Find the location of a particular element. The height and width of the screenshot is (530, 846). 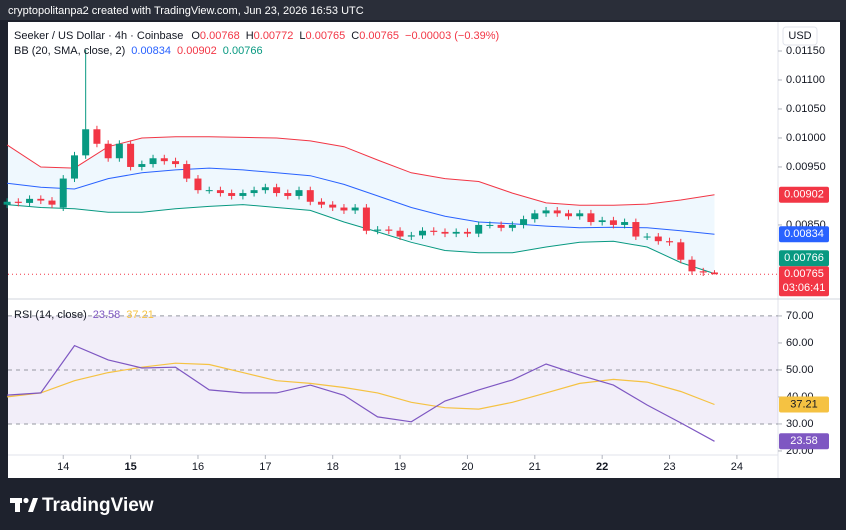

indicator-value: 37.21 is located at coordinates (140, 315).